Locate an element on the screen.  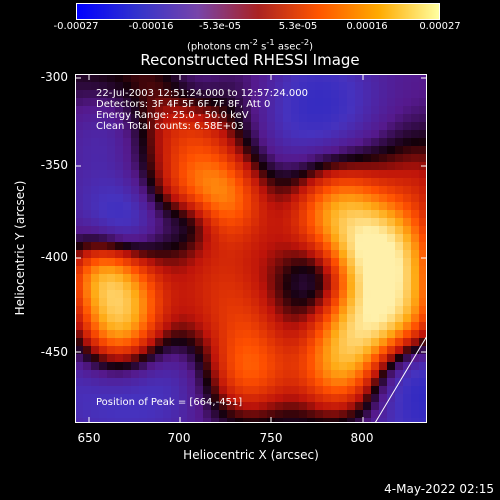
x-tick: 650 is located at coordinates (89, 438).